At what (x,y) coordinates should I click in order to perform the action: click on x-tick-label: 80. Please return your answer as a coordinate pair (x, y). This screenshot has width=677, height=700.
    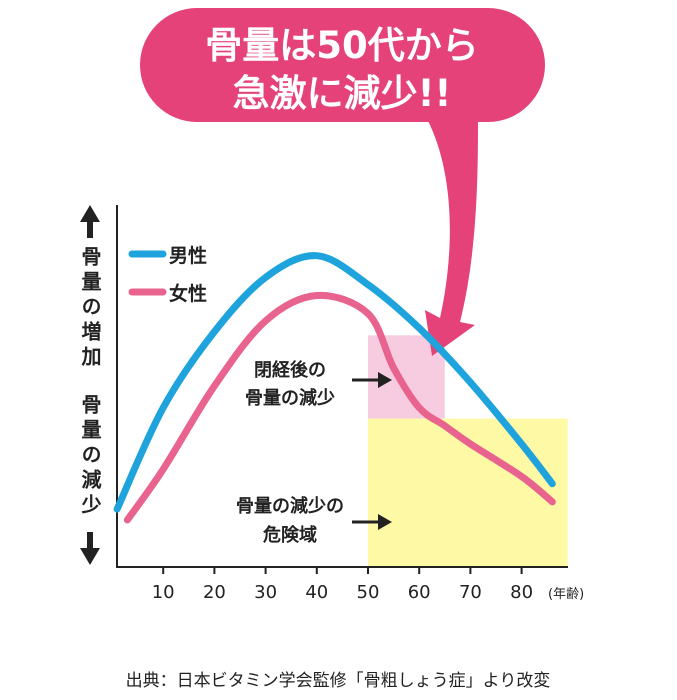
    Looking at the image, I should click on (521, 592).